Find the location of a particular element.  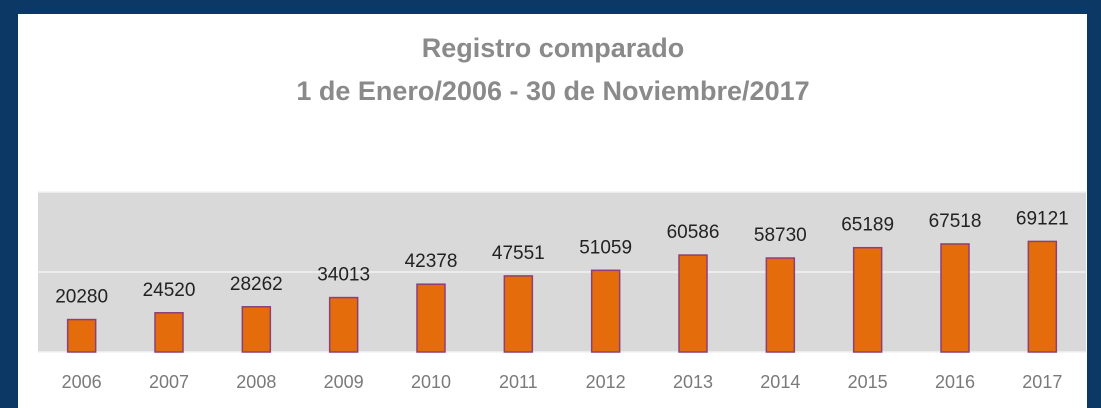

x-tick-label: 2006 is located at coordinates (82, 382).